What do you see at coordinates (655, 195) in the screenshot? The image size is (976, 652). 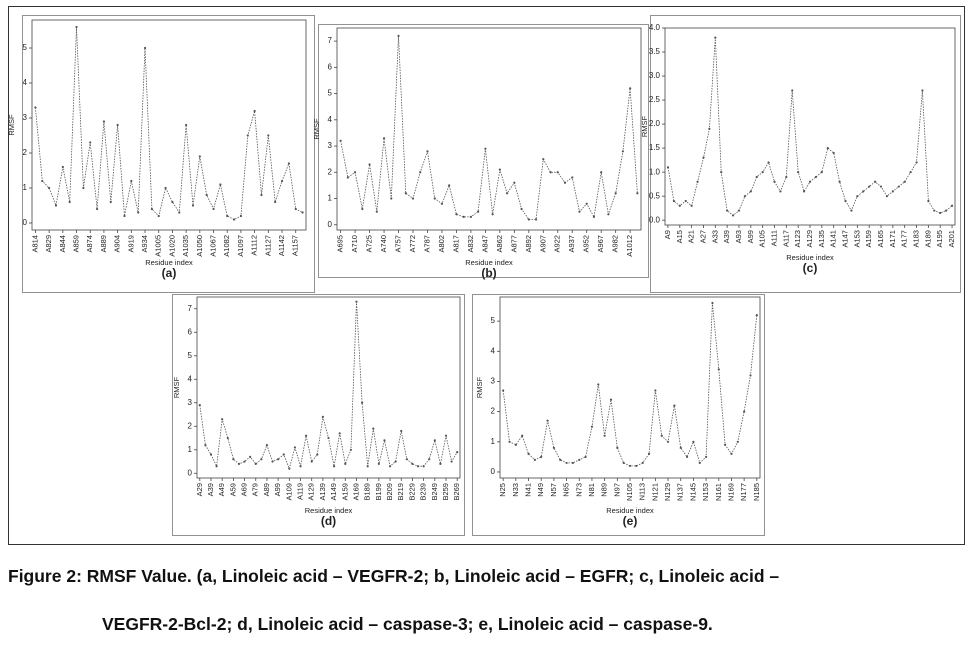 I see `y-tick-label: 0.5` at bounding box center [655, 195].